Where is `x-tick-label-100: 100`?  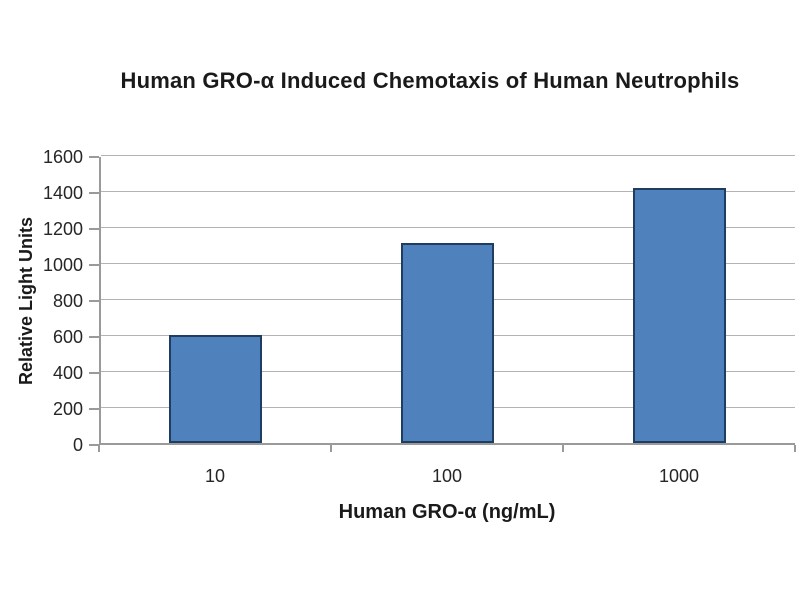
x-tick-label-100: 100 is located at coordinates (447, 476).